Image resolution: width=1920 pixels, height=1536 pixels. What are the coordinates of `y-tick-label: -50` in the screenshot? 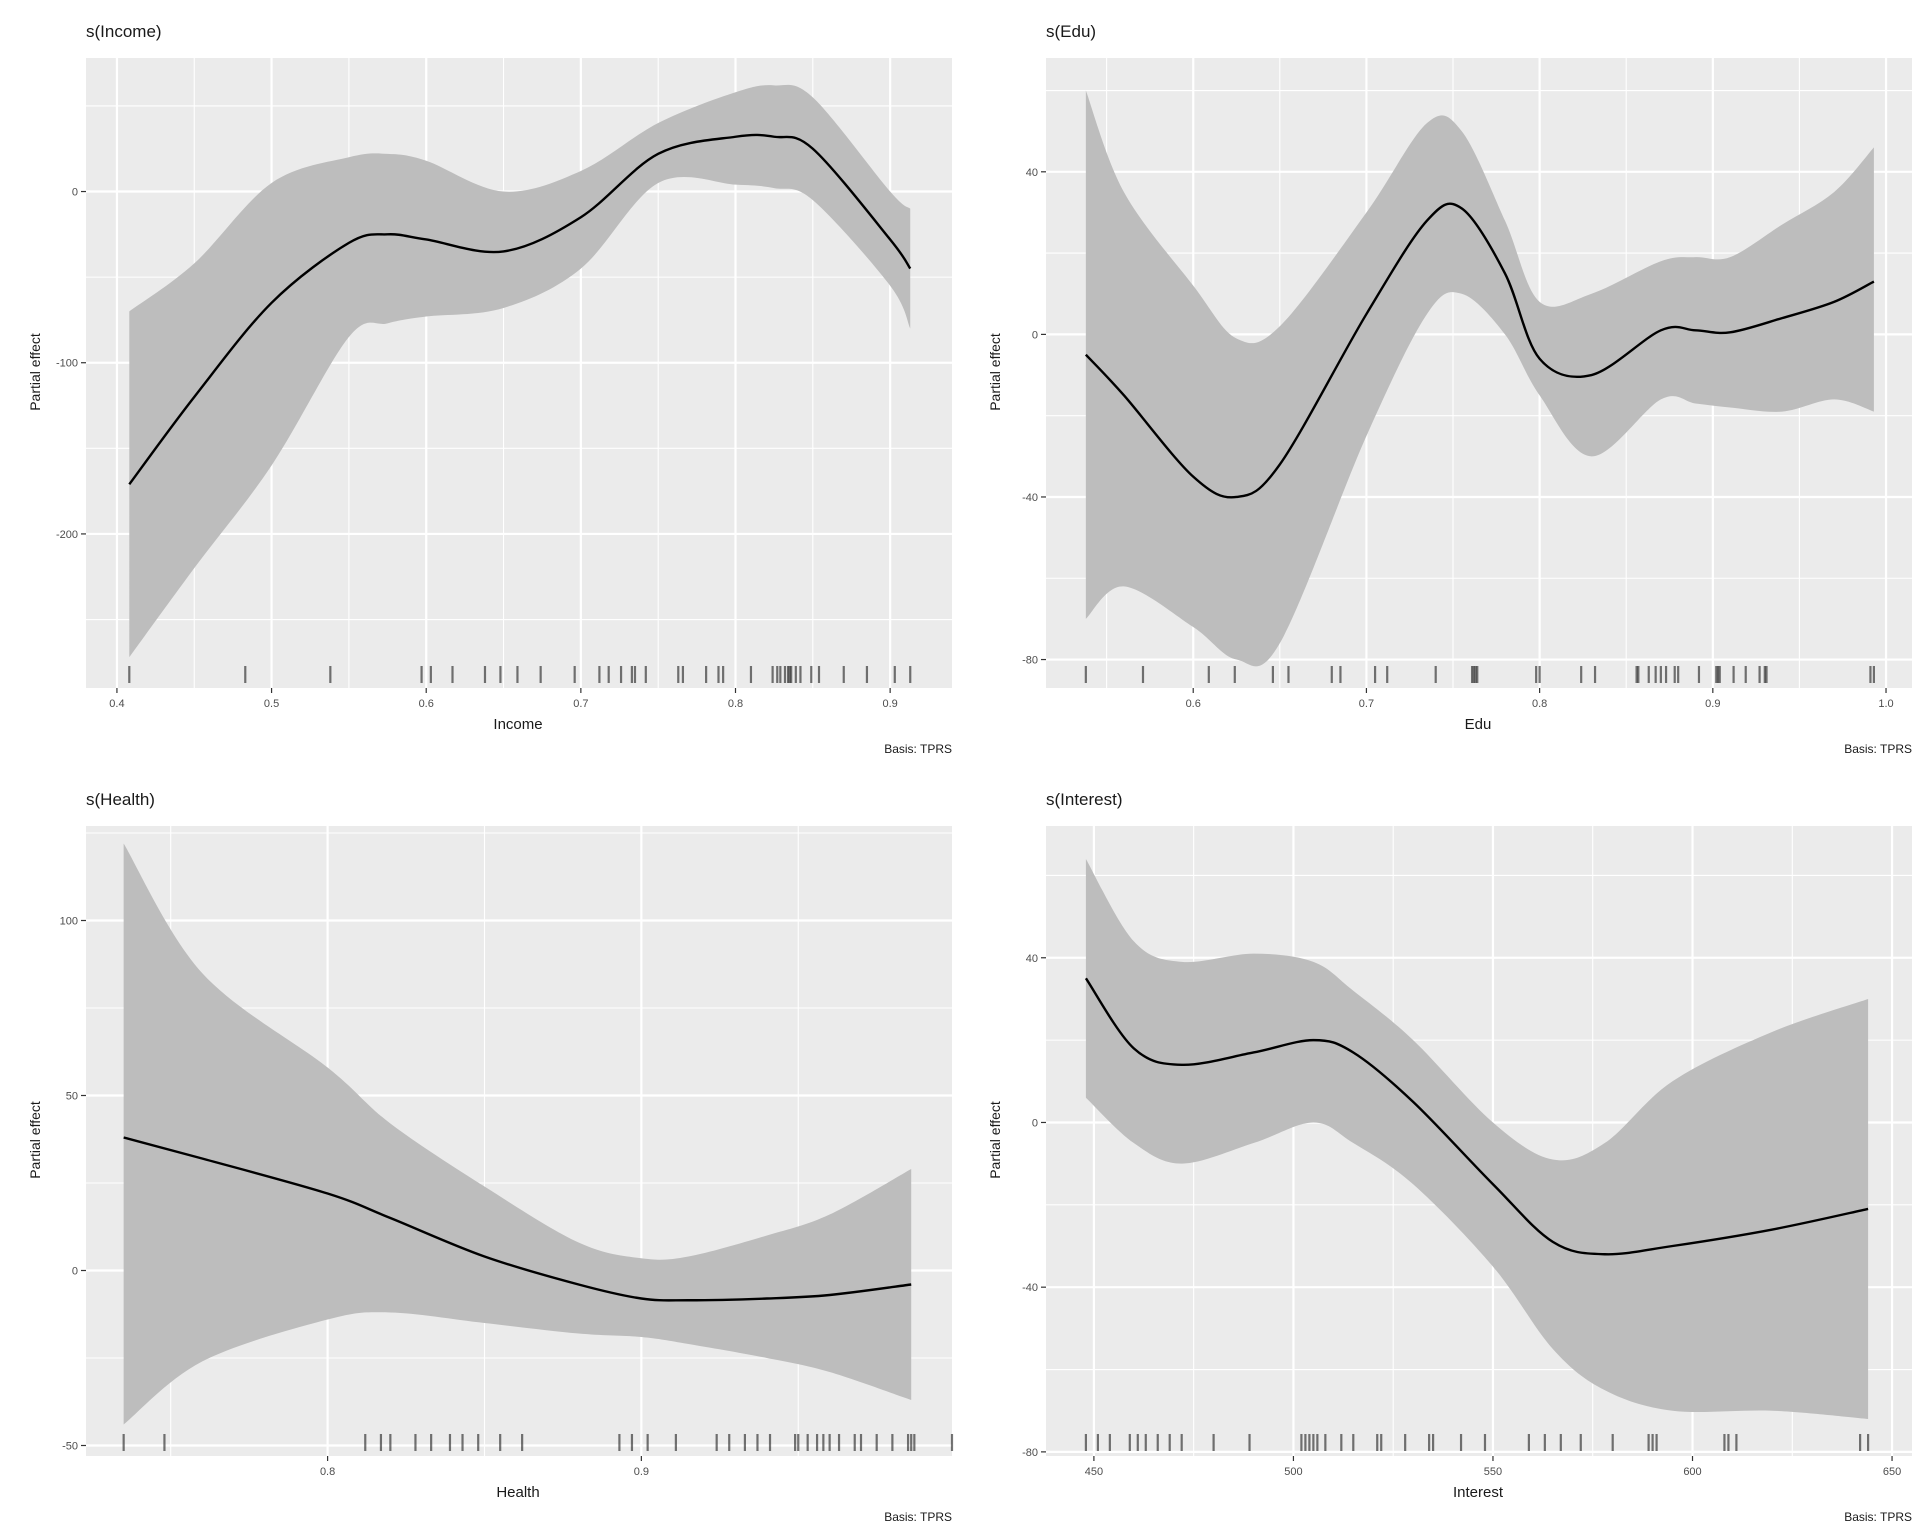 It's located at (70, 1447).